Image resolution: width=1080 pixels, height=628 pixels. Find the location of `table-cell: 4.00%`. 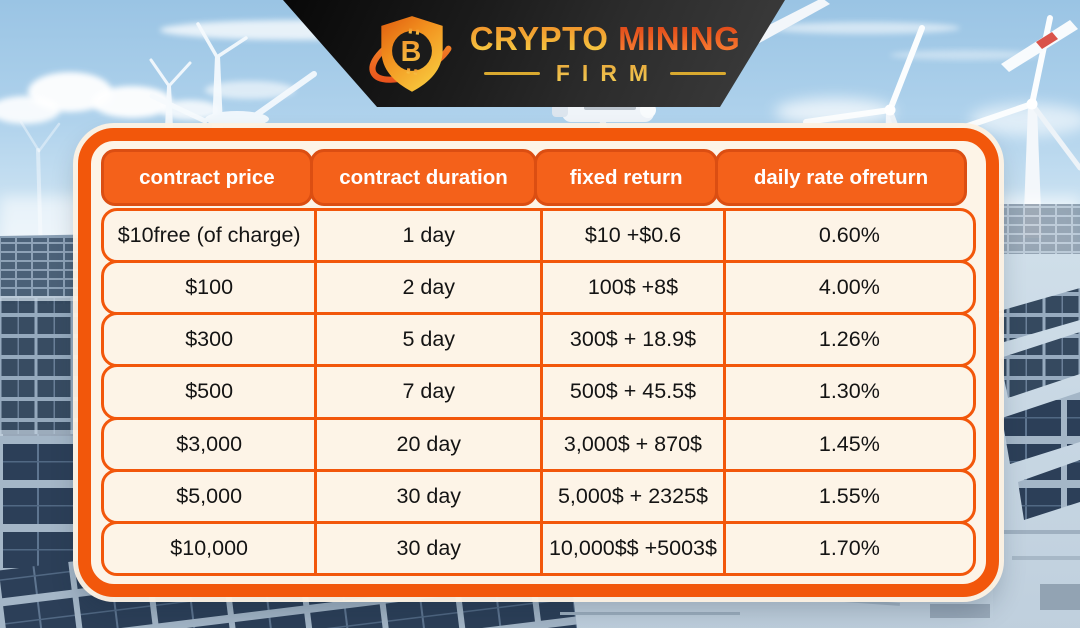

table-cell: 4.00% is located at coordinates (847, 288).